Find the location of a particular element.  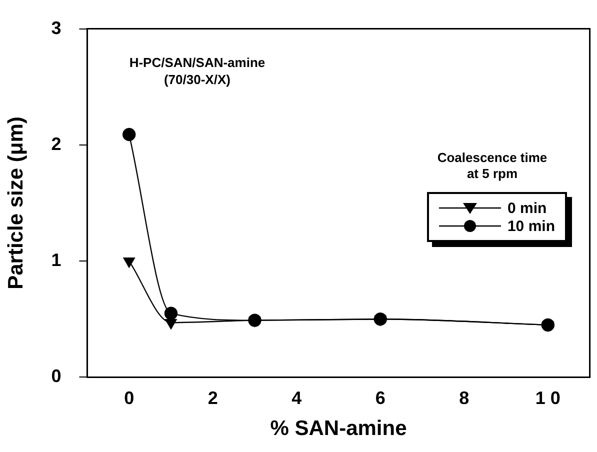

y-tick-label: 0 is located at coordinates (56, 376).